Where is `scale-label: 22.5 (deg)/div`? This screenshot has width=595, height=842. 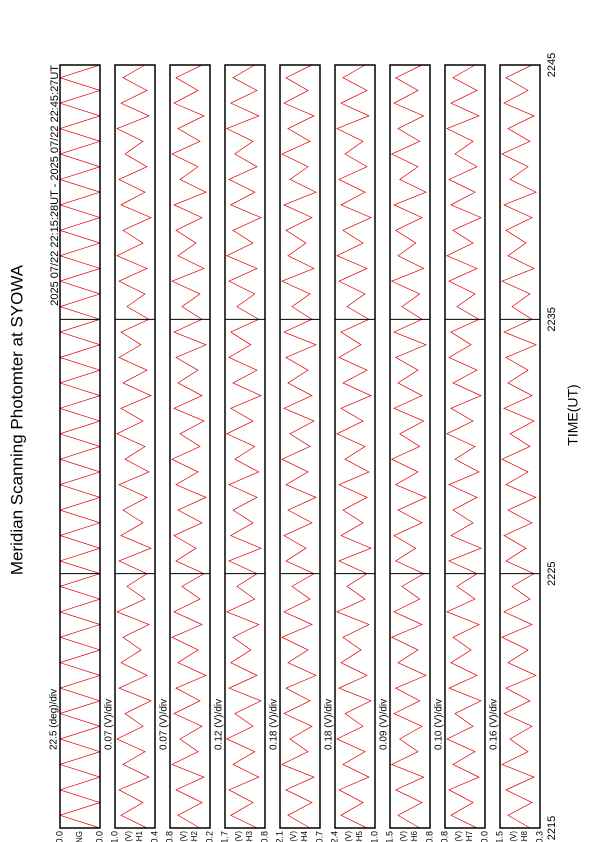
scale-label: 22.5 (deg)/div is located at coordinates (54, 719).